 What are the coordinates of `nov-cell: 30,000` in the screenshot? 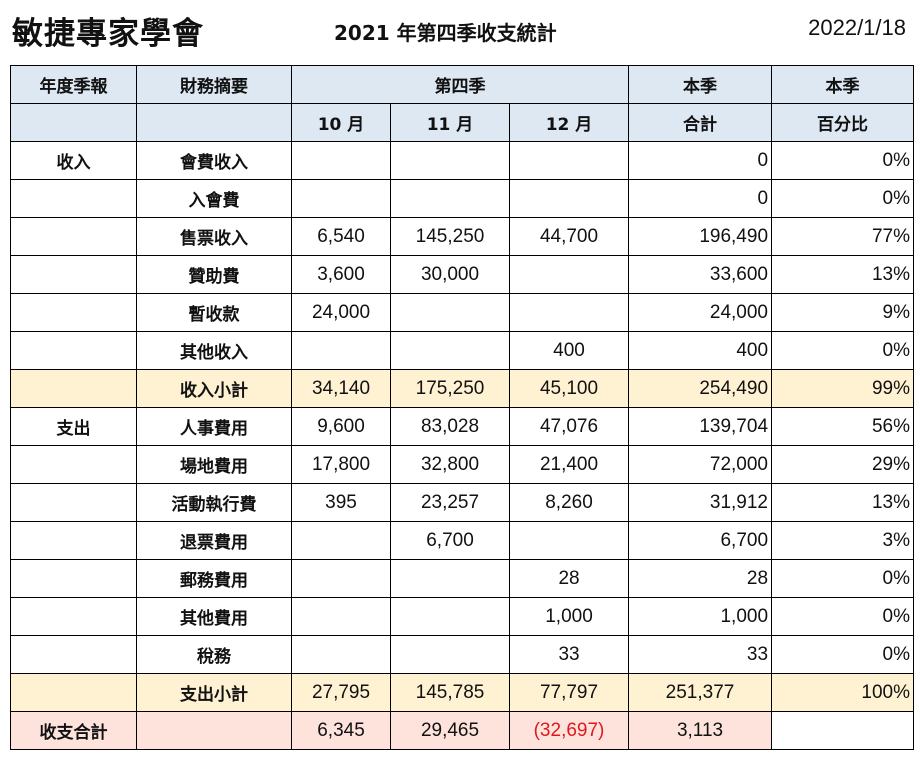 It's located at (450, 274).